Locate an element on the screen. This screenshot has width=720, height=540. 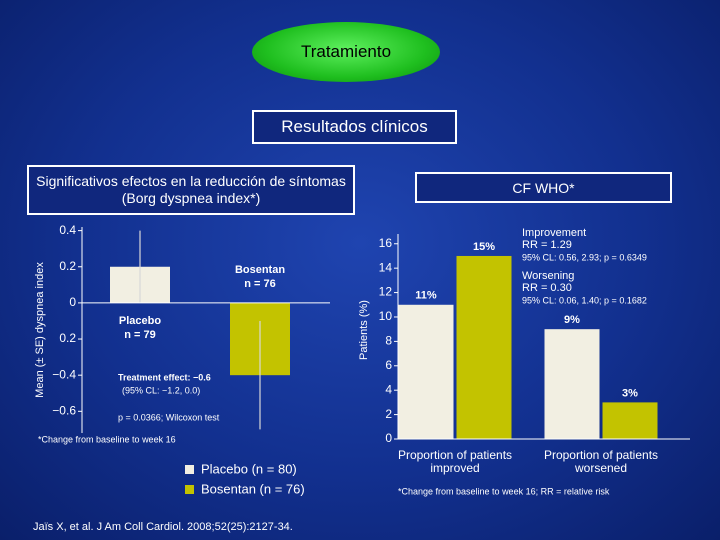
legend-label: Placebo (n = 80) is located at coordinates (249, 468).